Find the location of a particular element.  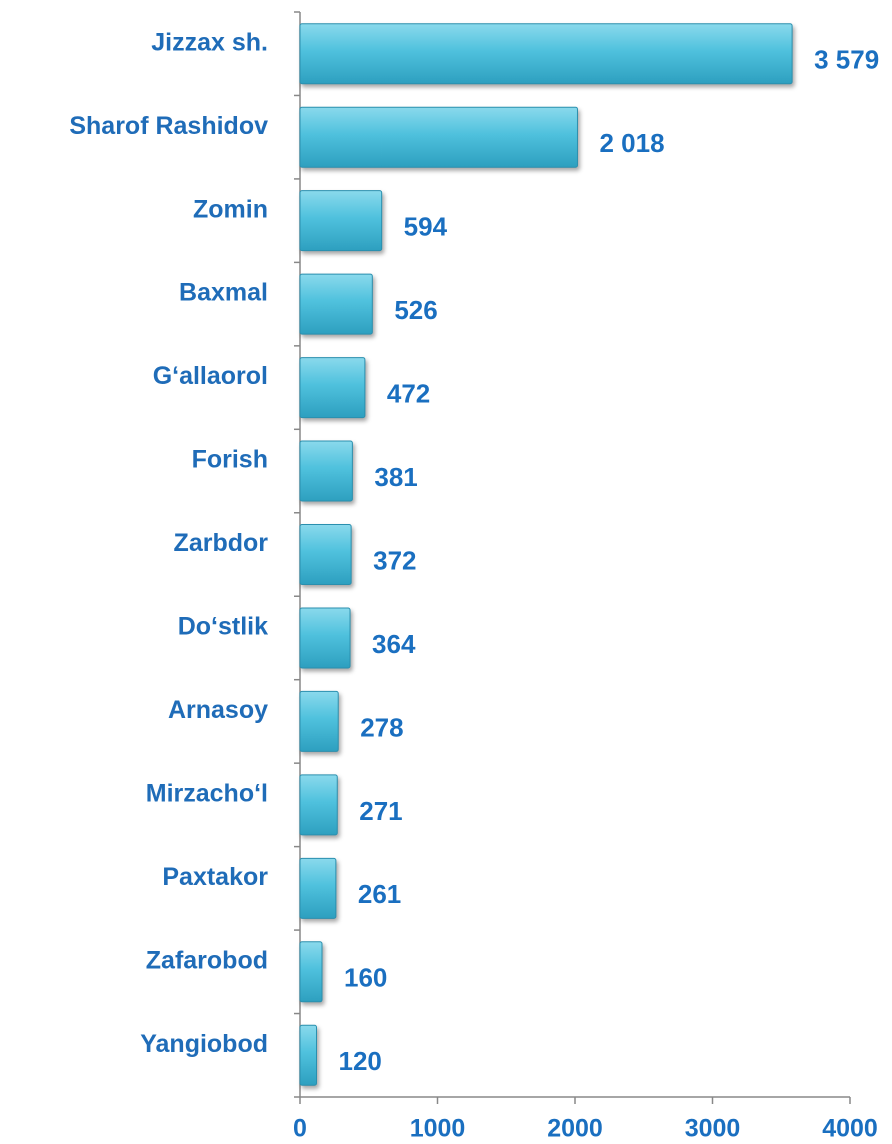

category-label: Jizzax sh. is located at coordinates (209, 42).